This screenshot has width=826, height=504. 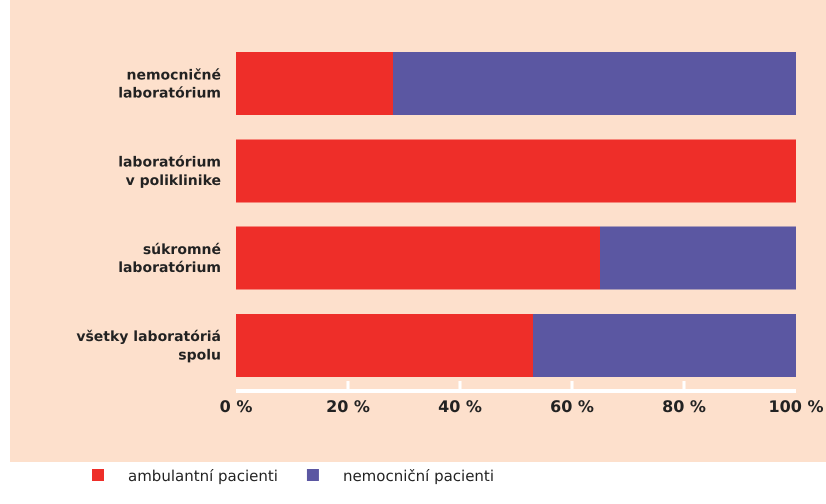 What do you see at coordinates (148, 346) in the screenshot?
I see `y-tick-label: všetky laboratóriá spolu` at bounding box center [148, 346].